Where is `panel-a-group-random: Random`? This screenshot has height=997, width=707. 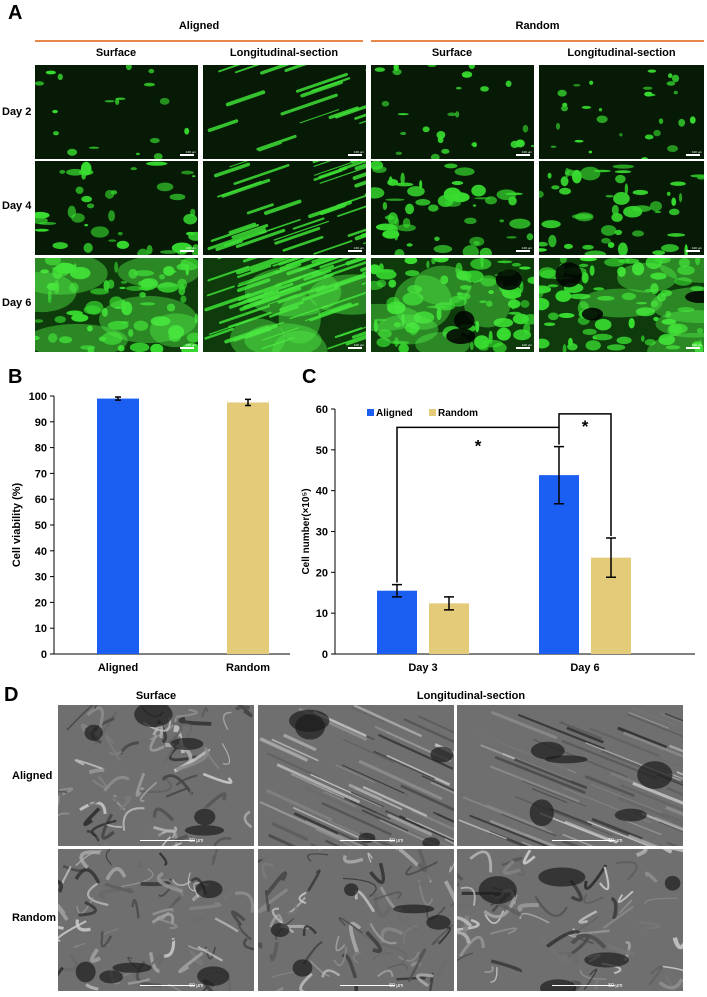 panel-a-group-random: Random is located at coordinates (537, 26).